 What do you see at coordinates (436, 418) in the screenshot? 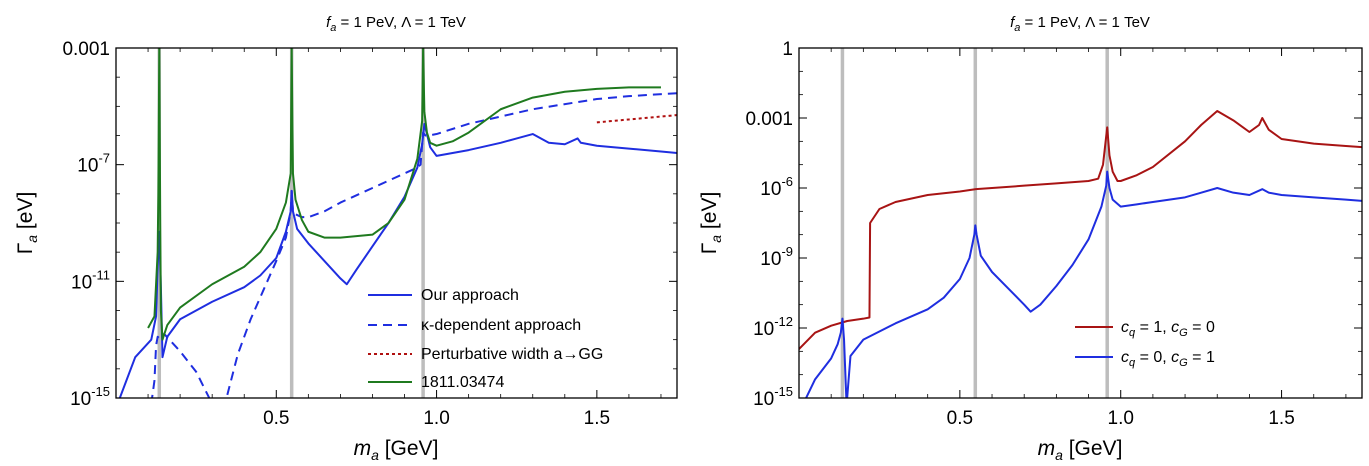
I see `left-x-tick-label-1: 1.0` at bounding box center [436, 418].